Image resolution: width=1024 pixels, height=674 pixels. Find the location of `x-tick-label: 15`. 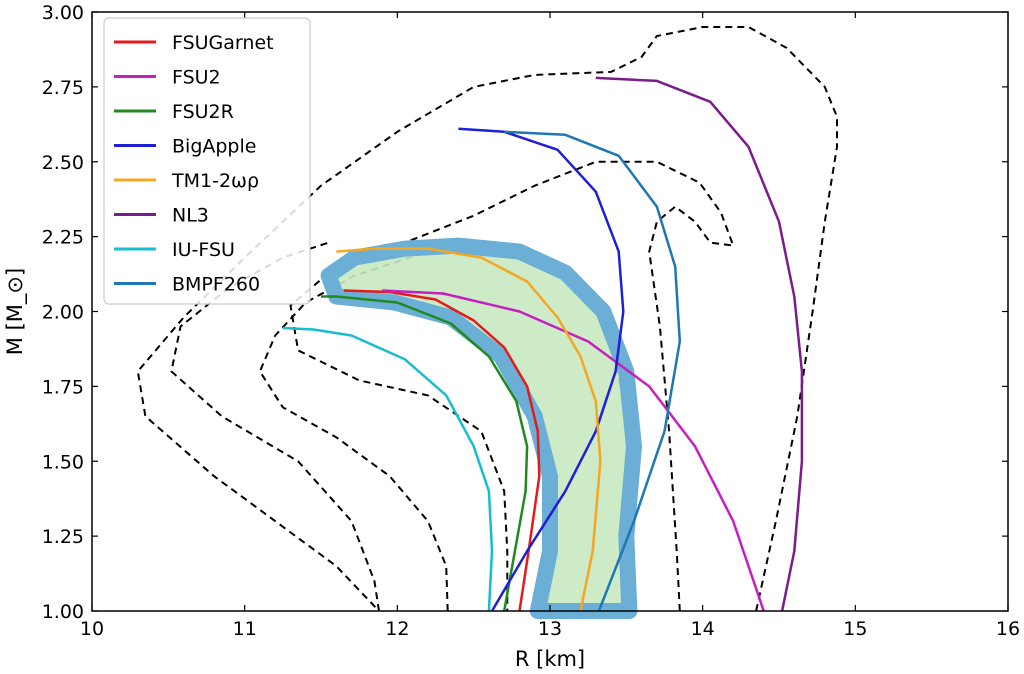

x-tick-label: 15 is located at coordinates (855, 629).